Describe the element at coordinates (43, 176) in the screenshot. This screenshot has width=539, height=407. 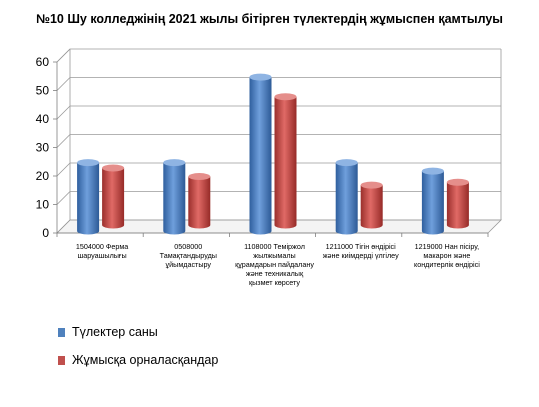
I see `y-tick-label: 20` at that location.